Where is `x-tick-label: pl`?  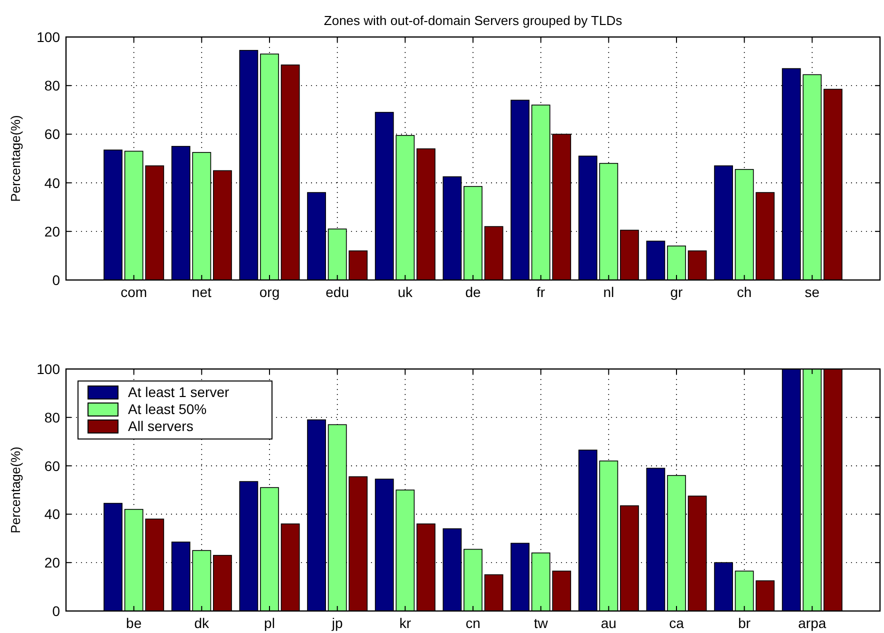
x-tick-label: pl is located at coordinates (269, 623).